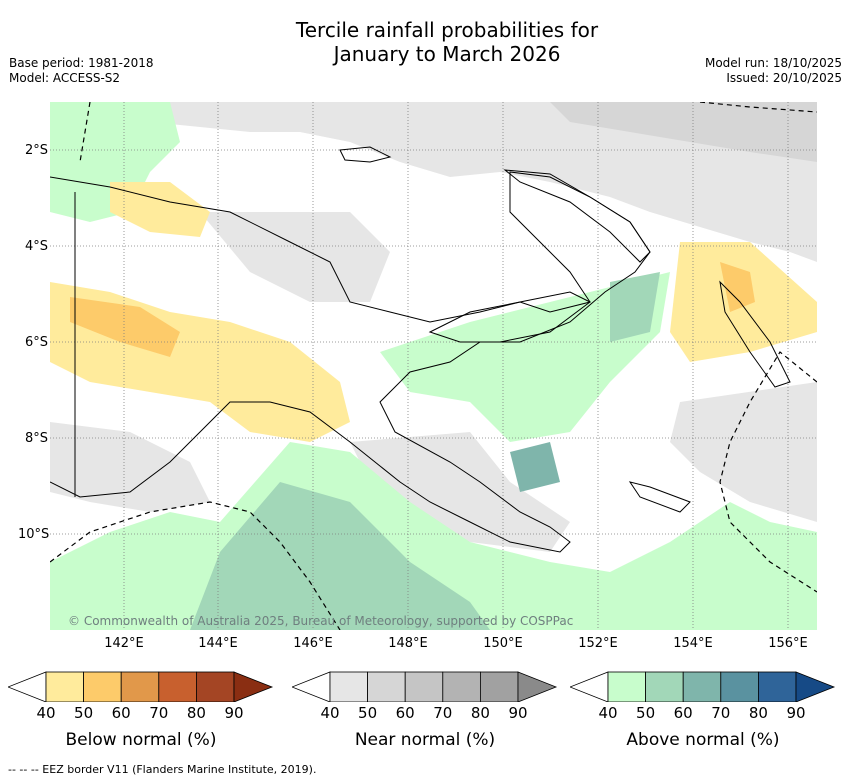  I want to click on above-normal-region-south-mid, so click(340, 556).